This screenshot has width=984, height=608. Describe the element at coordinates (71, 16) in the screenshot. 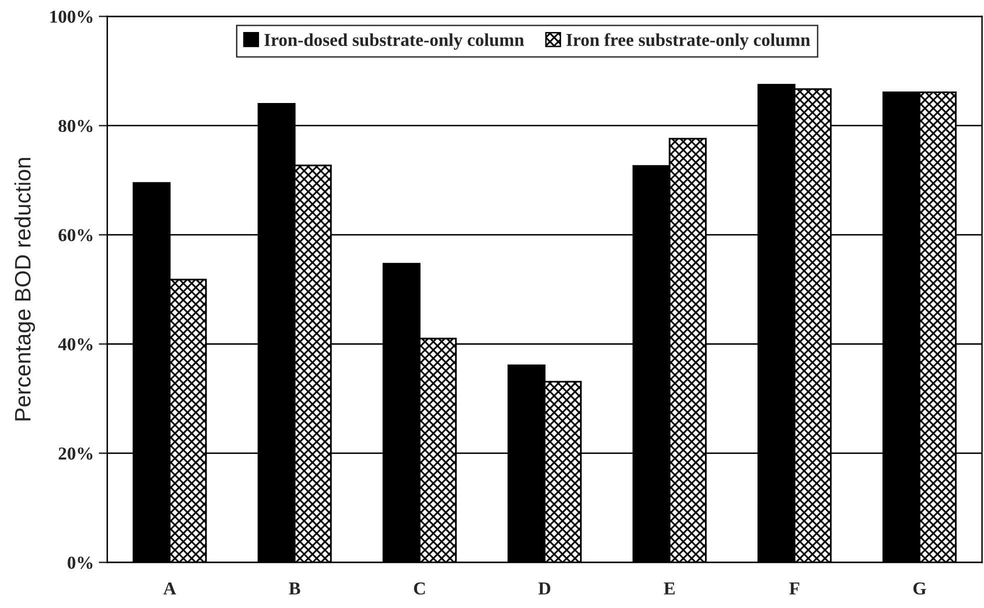

I see `y-tick-label: 100%` at that location.